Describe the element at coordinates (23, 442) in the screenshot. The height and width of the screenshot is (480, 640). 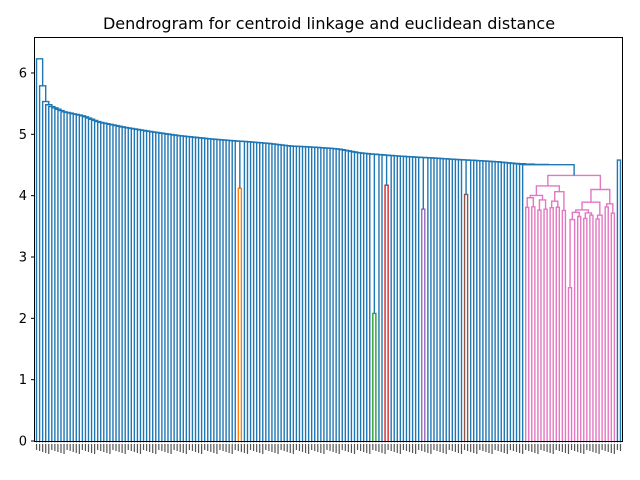
I see `y-tick-label: 0` at that location.